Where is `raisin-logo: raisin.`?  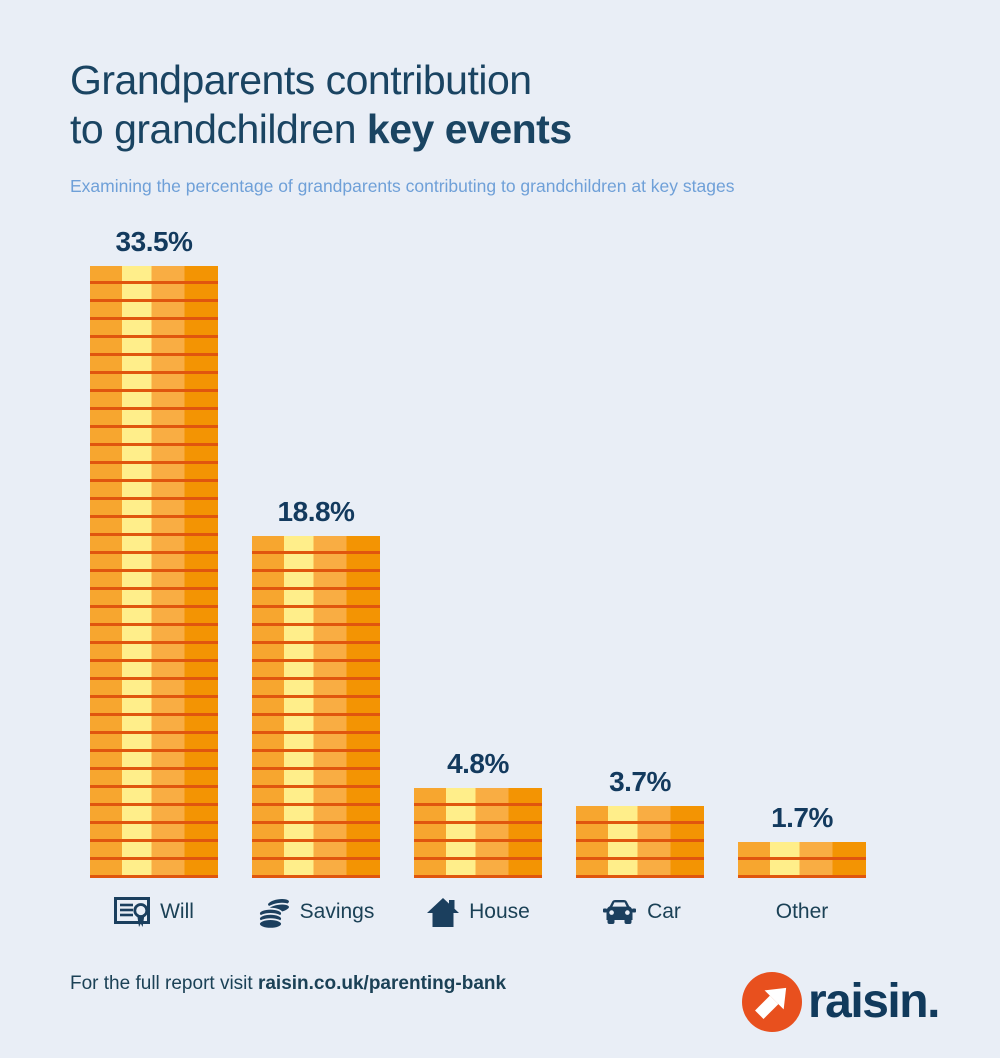
raisin-logo: raisin. is located at coordinates (841, 1002).